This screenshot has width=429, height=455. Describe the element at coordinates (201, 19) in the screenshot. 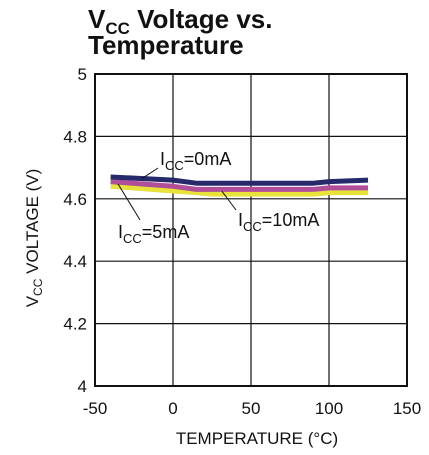

I see `chart-title-suffix: Voltage vs.` at that location.